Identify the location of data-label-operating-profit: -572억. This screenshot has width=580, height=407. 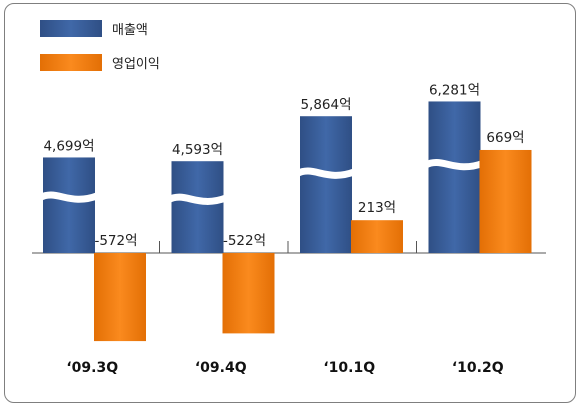
(115, 241).